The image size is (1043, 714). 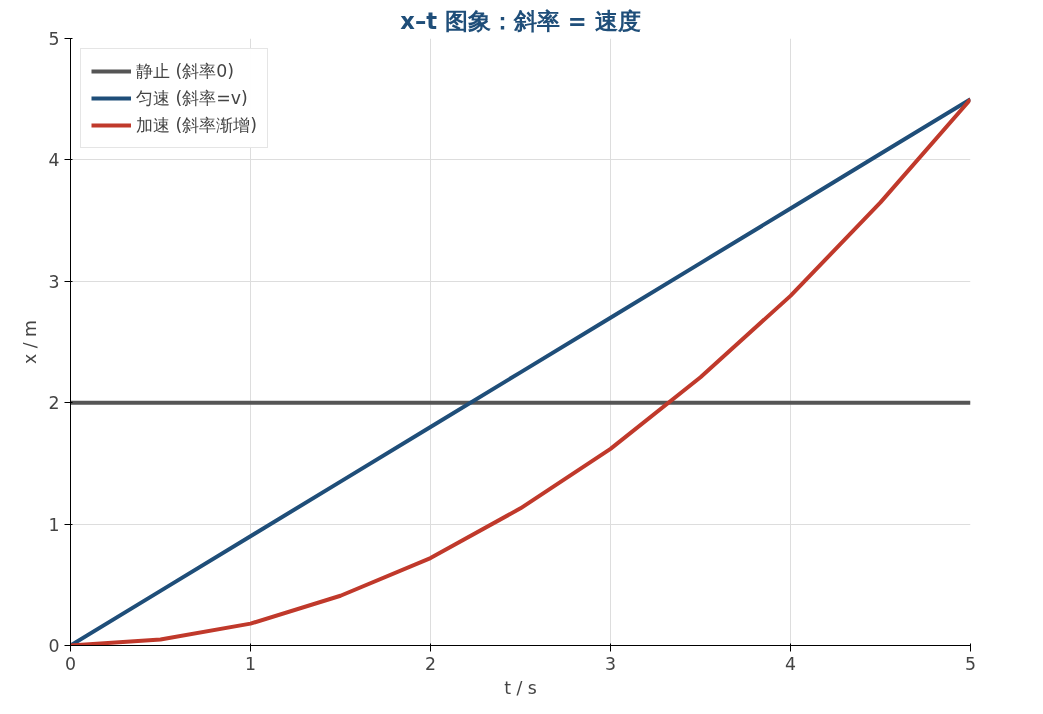 What do you see at coordinates (970, 663) in the screenshot?
I see `x-tick-label: 5` at bounding box center [970, 663].